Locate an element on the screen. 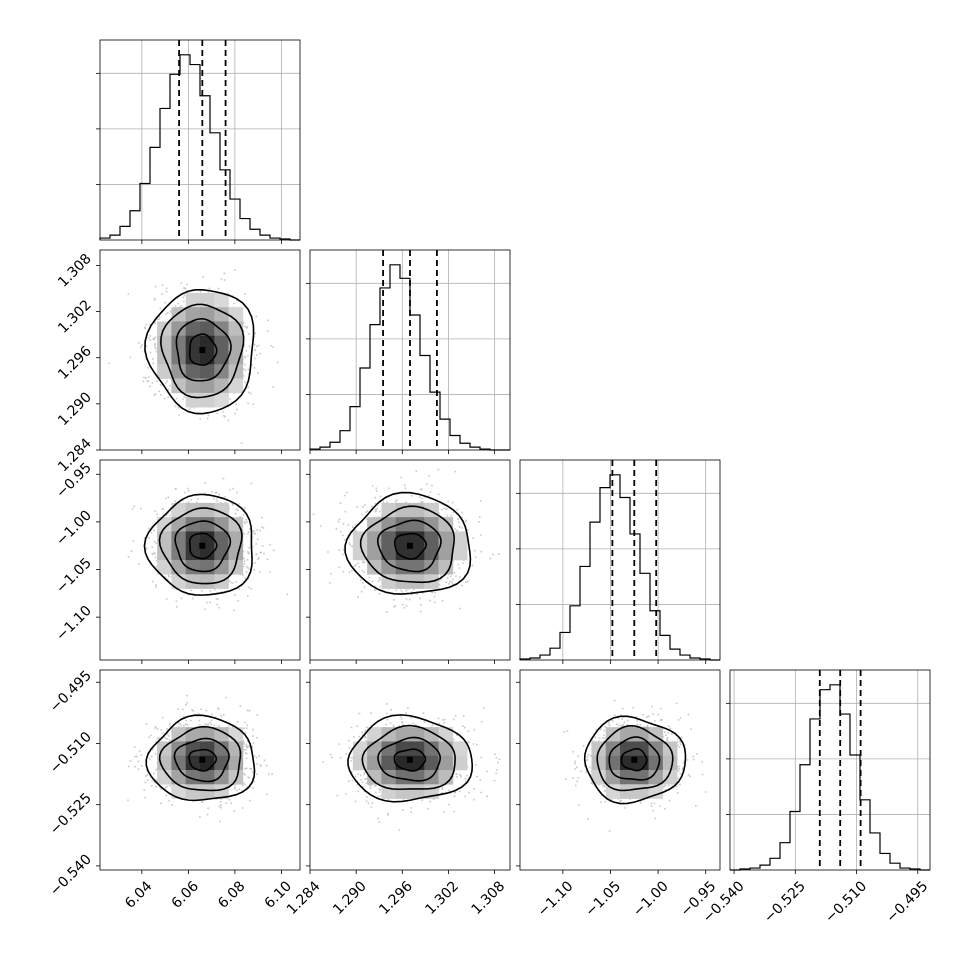  x-tick-label-p2: −1.05 is located at coordinates (603, 899).